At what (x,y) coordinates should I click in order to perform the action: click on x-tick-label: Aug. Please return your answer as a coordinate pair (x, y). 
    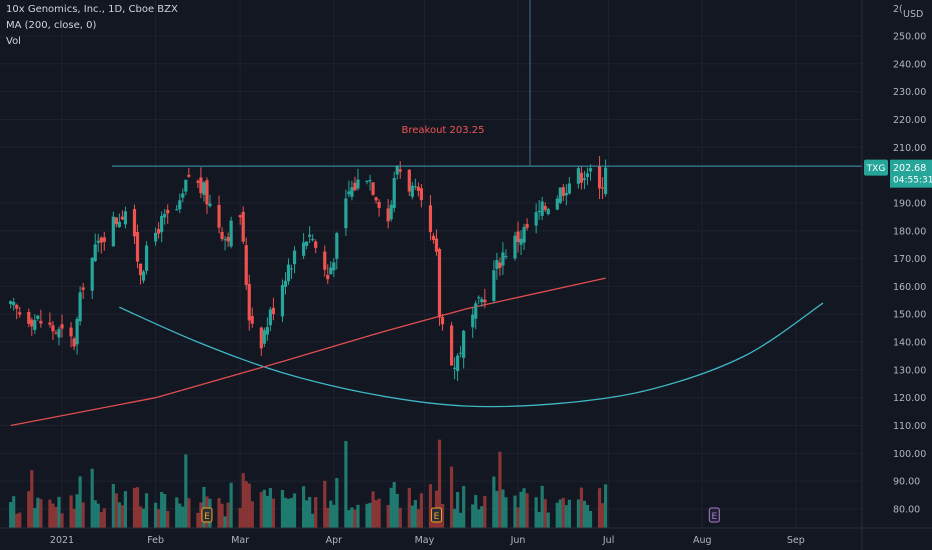
    Looking at the image, I should click on (702, 540).